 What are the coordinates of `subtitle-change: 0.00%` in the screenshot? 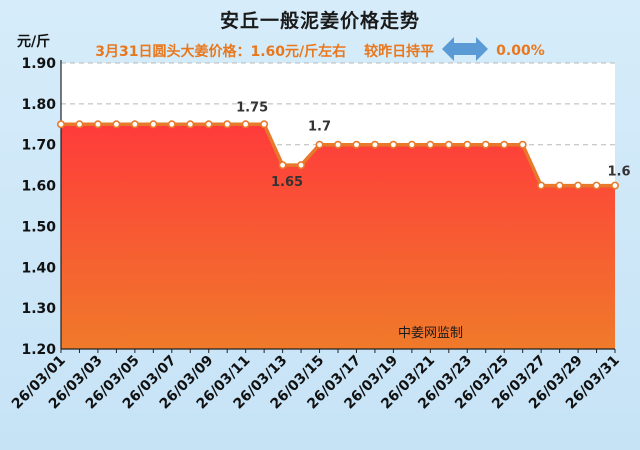 It's located at (520, 51).